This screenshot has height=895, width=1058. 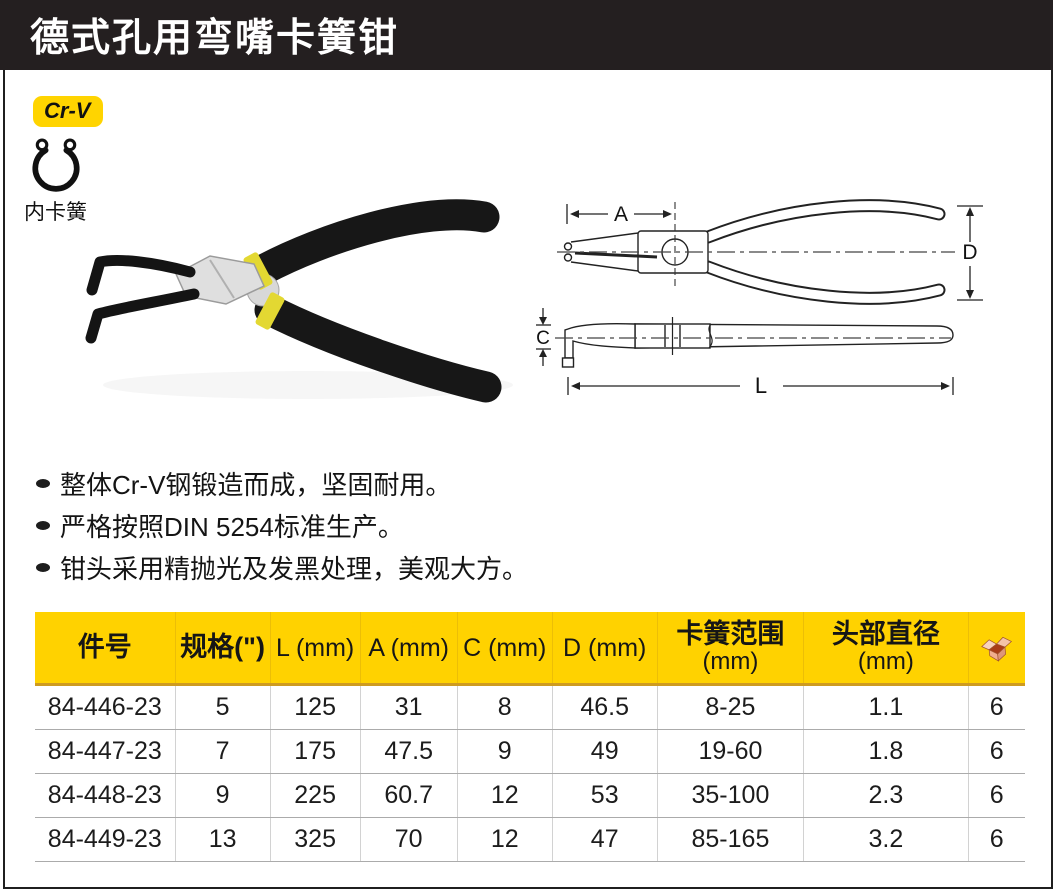 I want to click on cell-range: 8-25, so click(x=730, y=707).